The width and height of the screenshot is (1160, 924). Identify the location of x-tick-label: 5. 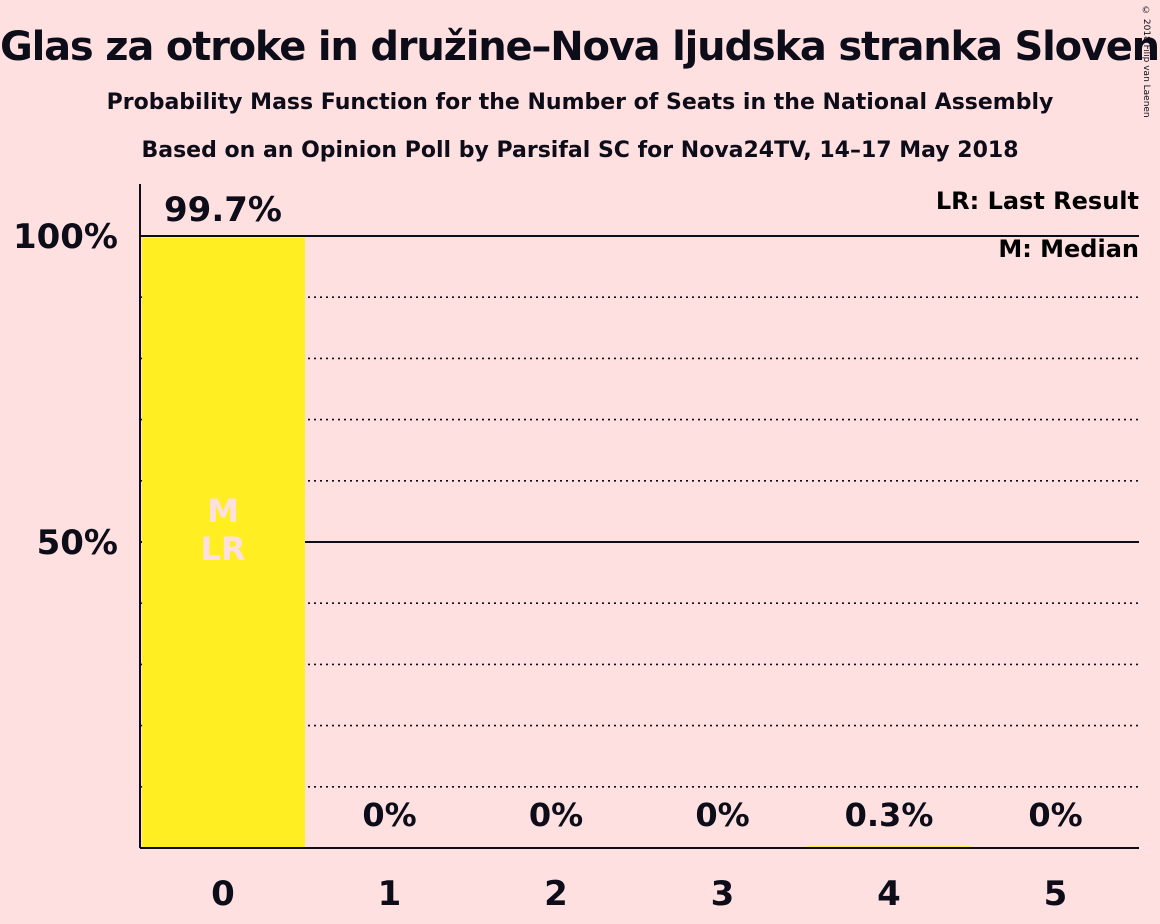
(1056, 894).